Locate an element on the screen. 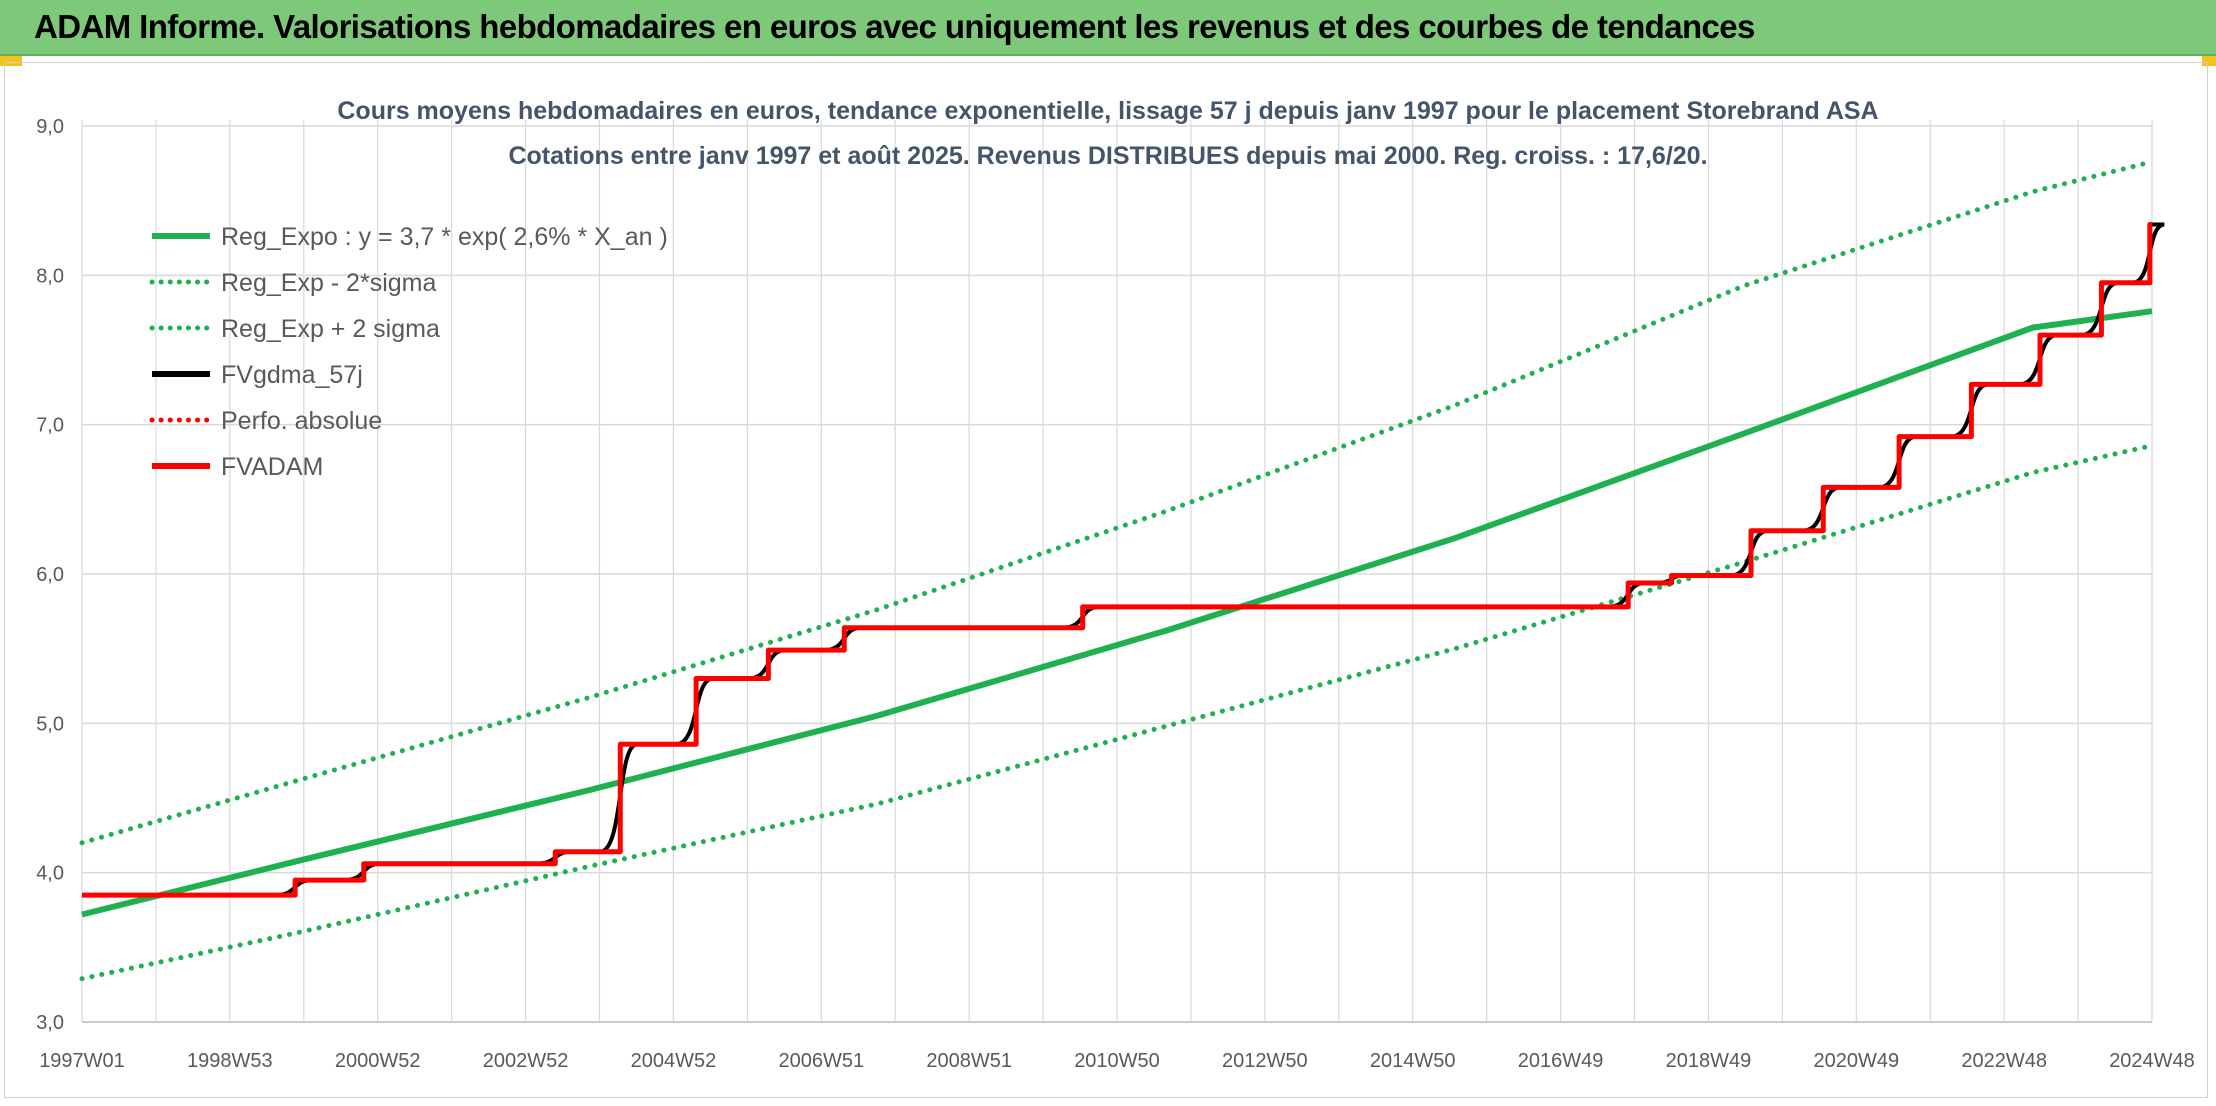 The image size is (2216, 1106). y-tick-label: 4,0 is located at coordinates (50, 874).